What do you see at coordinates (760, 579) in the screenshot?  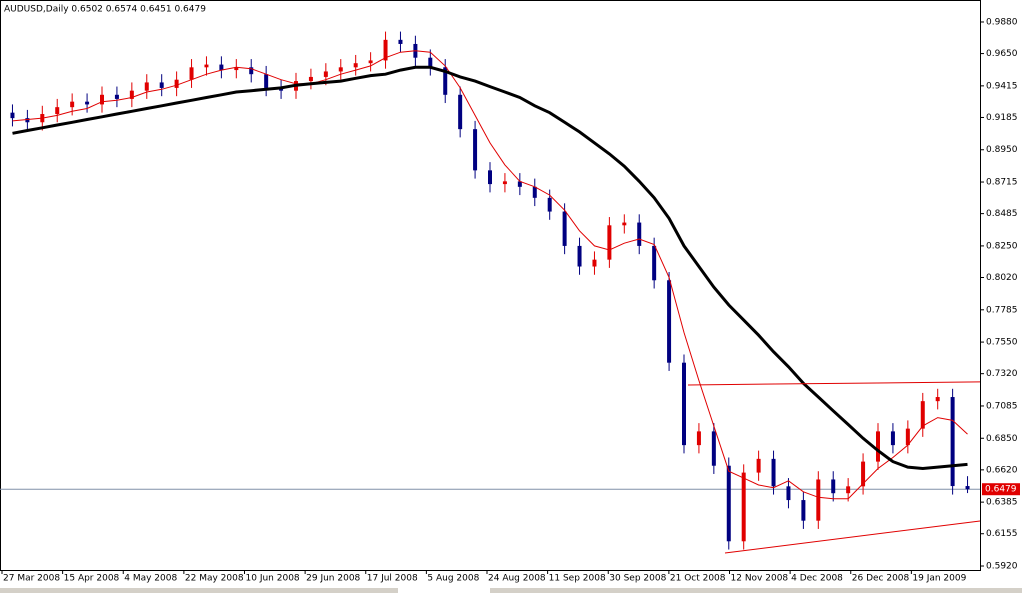 I see `x-tick-label: 12 Nov 2008` at bounding box center [760, 579].